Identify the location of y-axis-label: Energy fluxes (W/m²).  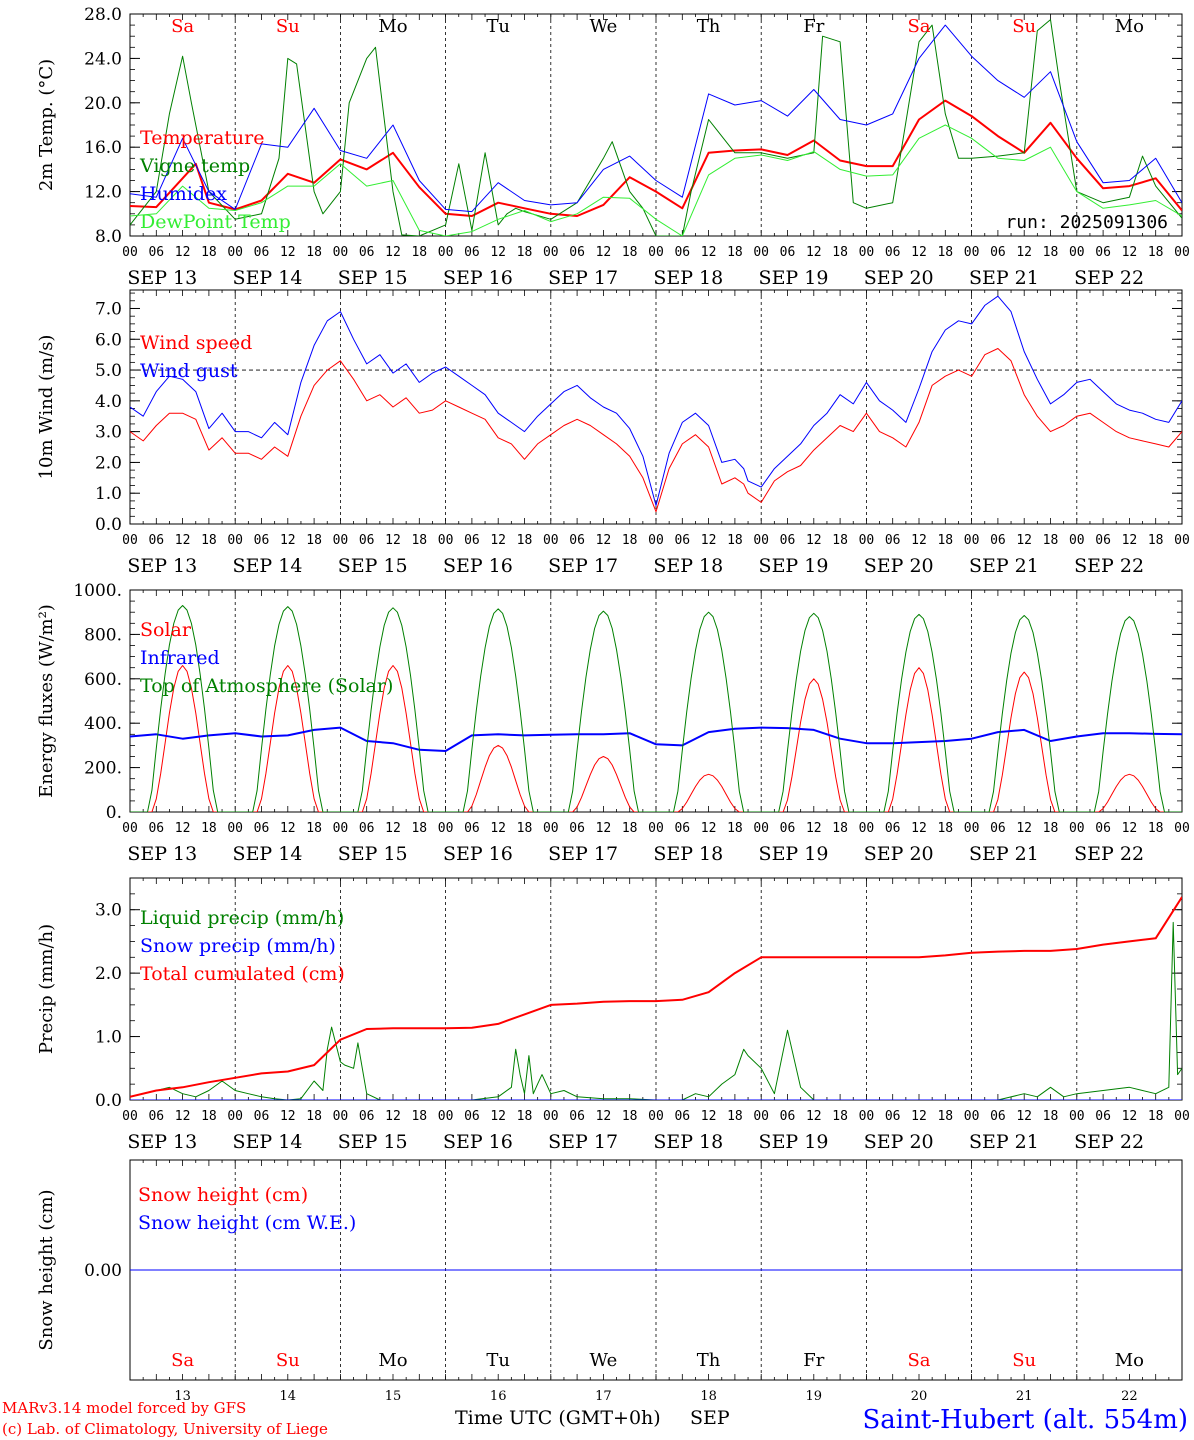
(46, 701).